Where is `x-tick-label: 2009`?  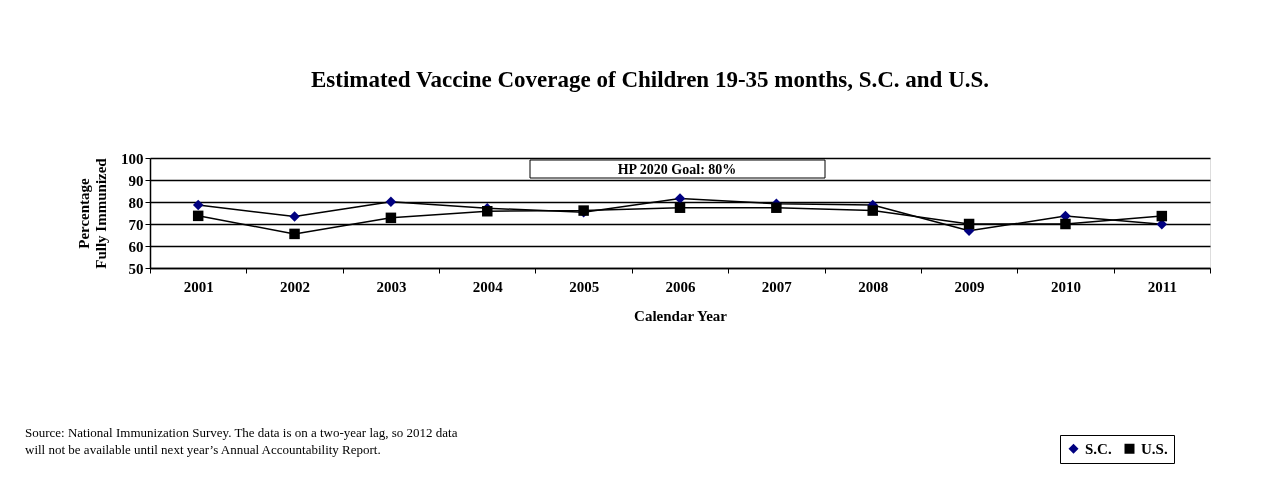
x-tick-label: 2009 is located at coordinates (969, 286).